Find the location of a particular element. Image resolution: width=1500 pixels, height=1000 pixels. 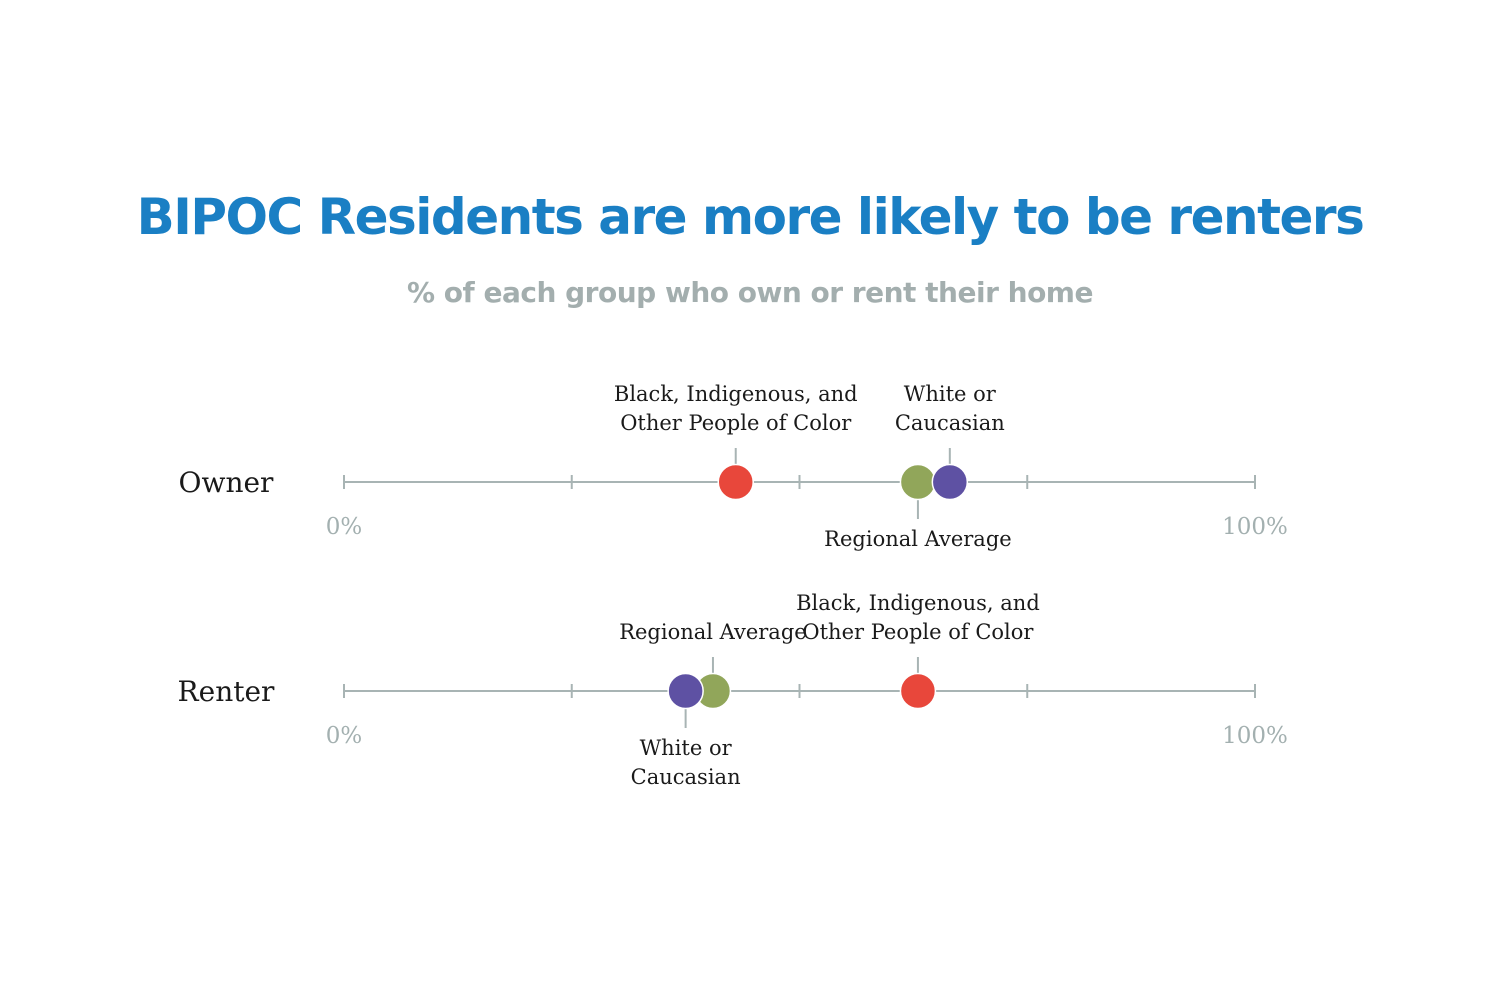

dot-black-indigenous-and-other-people-of-color-owner is located at coordinates (735, 482).